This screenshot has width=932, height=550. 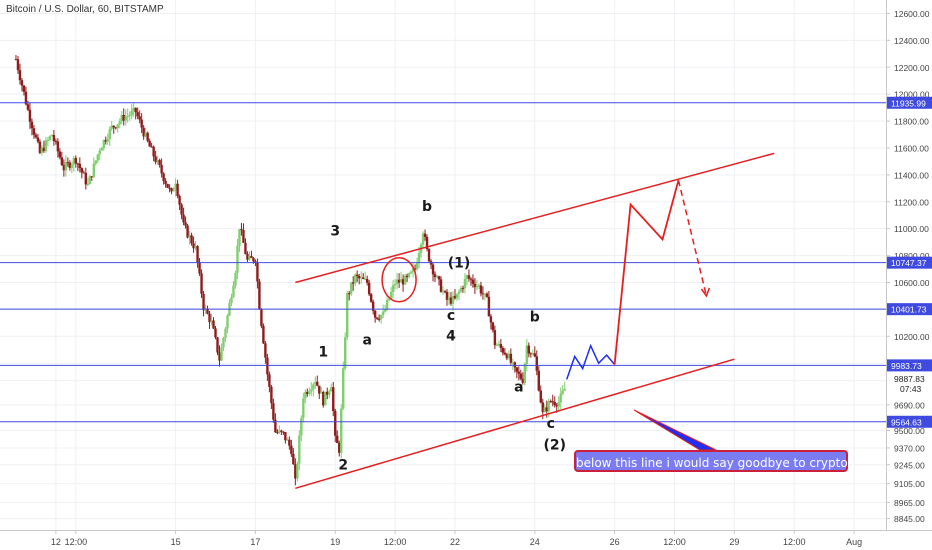 What do you see at coordinates (459, 264) in the screenshot?
I see `wave-label: (1)` at bounding box center [459, 264].